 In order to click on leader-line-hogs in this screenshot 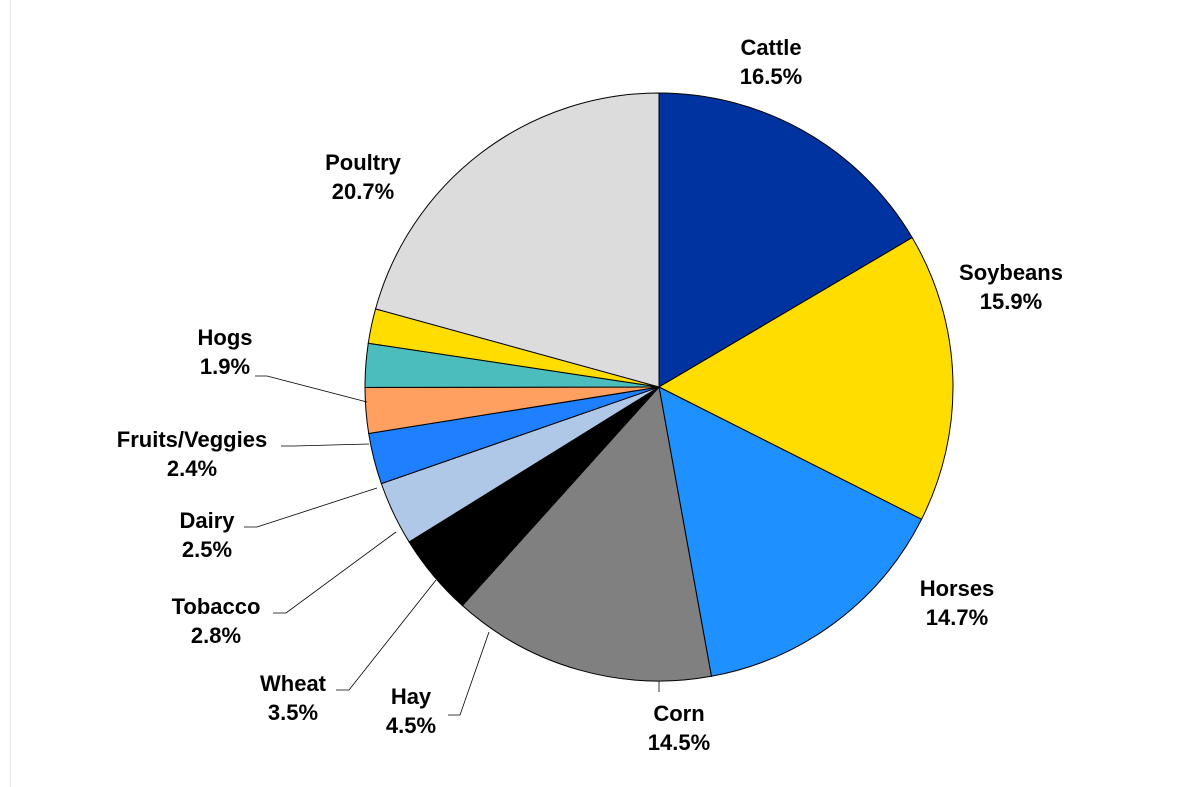, I will do `click(311, 389)`.